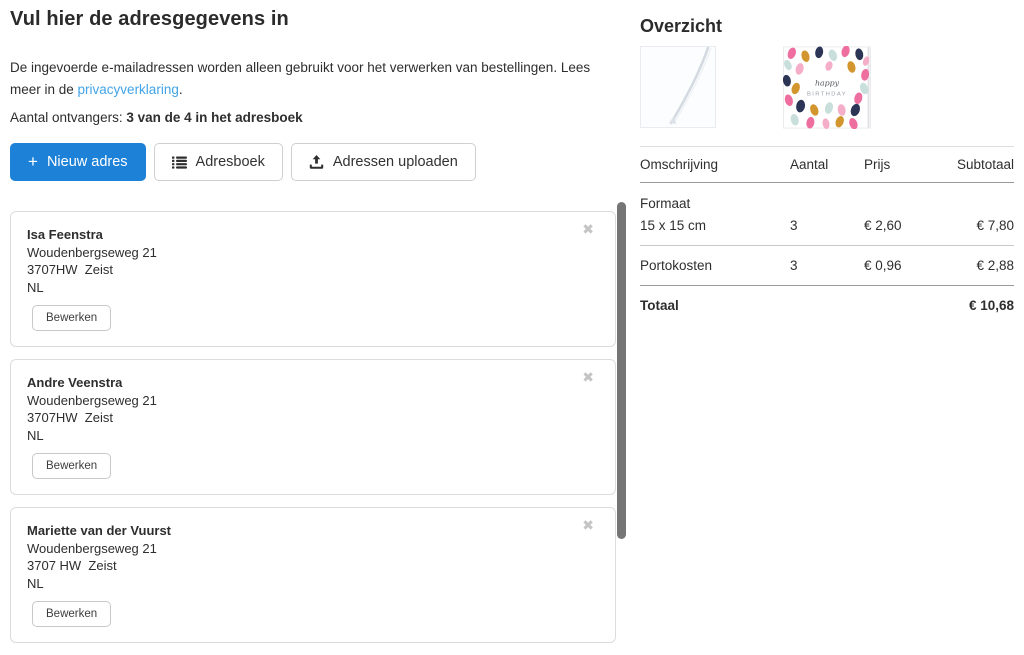 This screenshot has width=1024, height=655. I want to click on address-name: Mariette van der Vuurst, so click(99, 530).